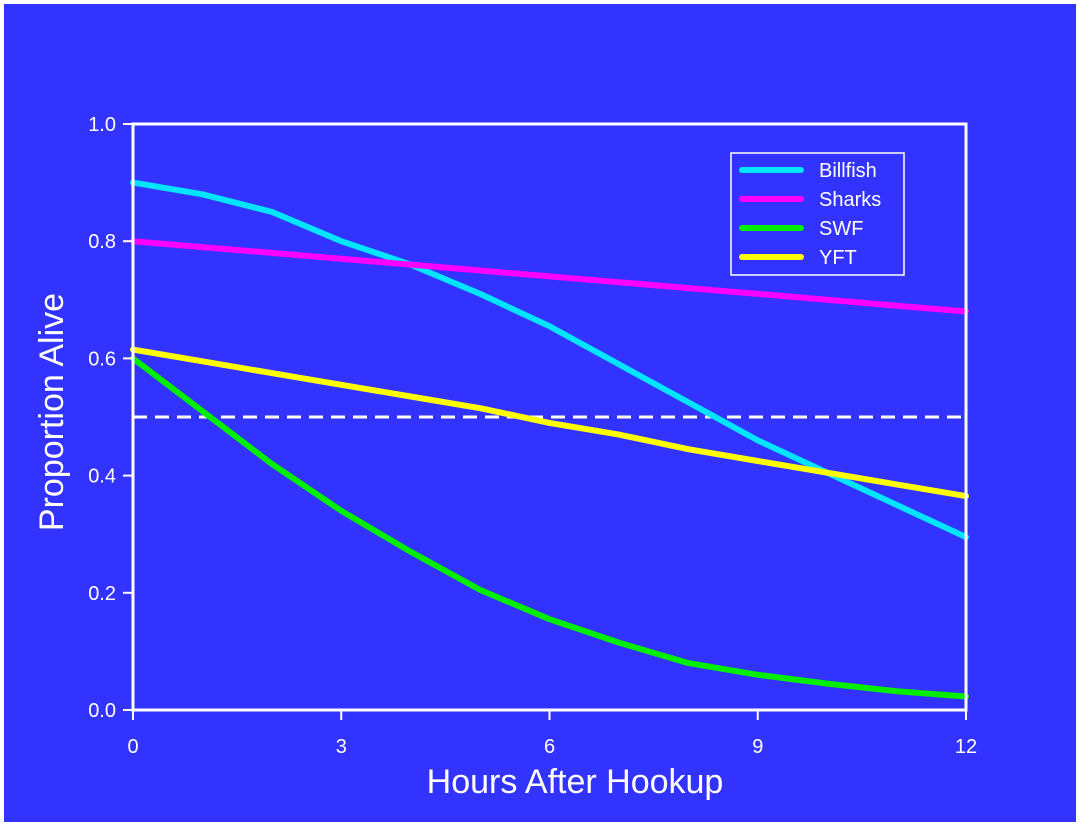  Describe the element at coordinates (549, 423) in the screenshot. I see `series-line-yft` at that location.